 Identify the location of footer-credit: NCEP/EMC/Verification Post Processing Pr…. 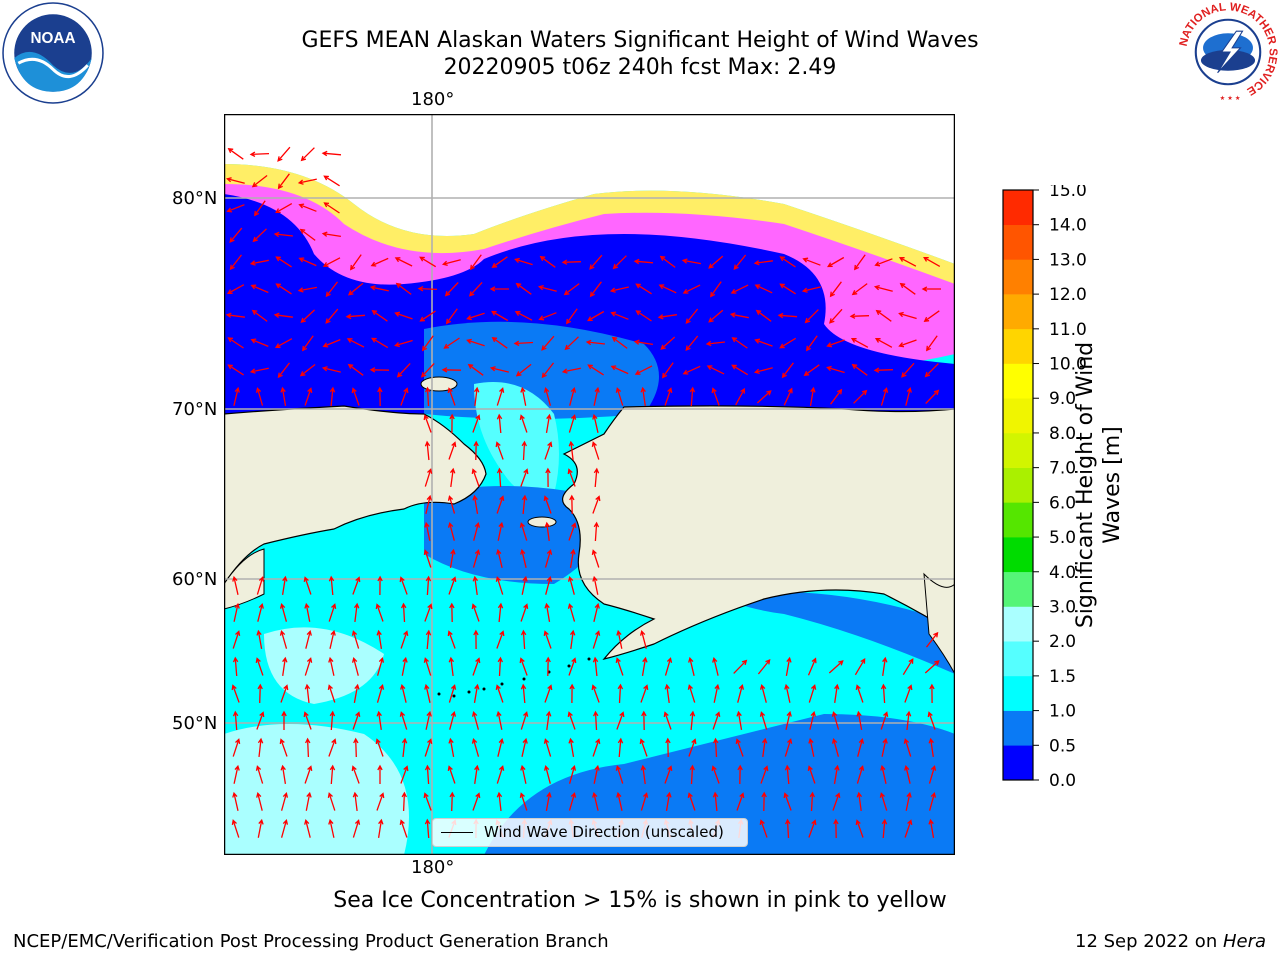
(311, 941).